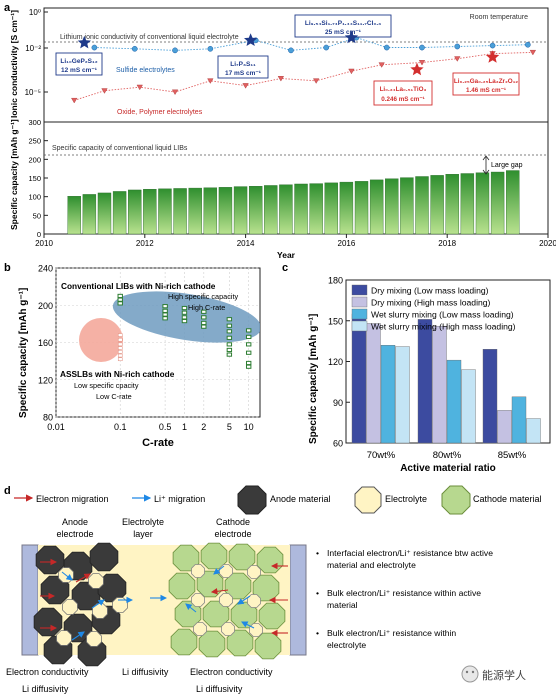 The width and height of the screenshot is (556, 699). I want to click on mixing-legend-label-1: Dry mixing (High mass loading), so click(431, 303).